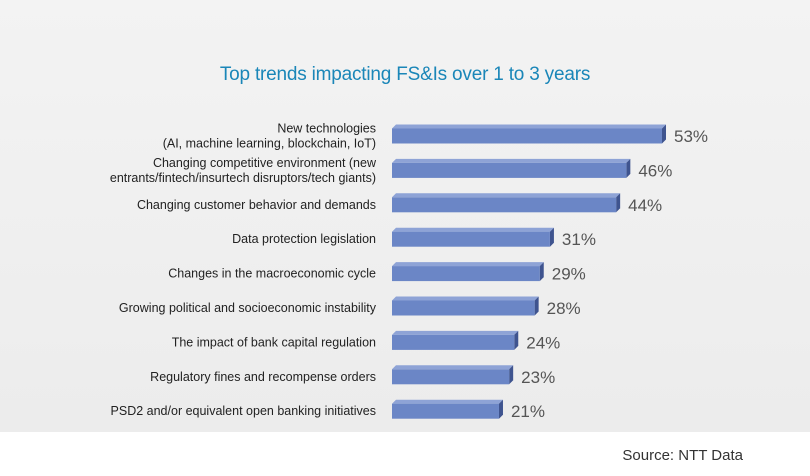 The height and width of the screenshot is (476, 810). I want to click on value-label: 31%, so click(579, 239).